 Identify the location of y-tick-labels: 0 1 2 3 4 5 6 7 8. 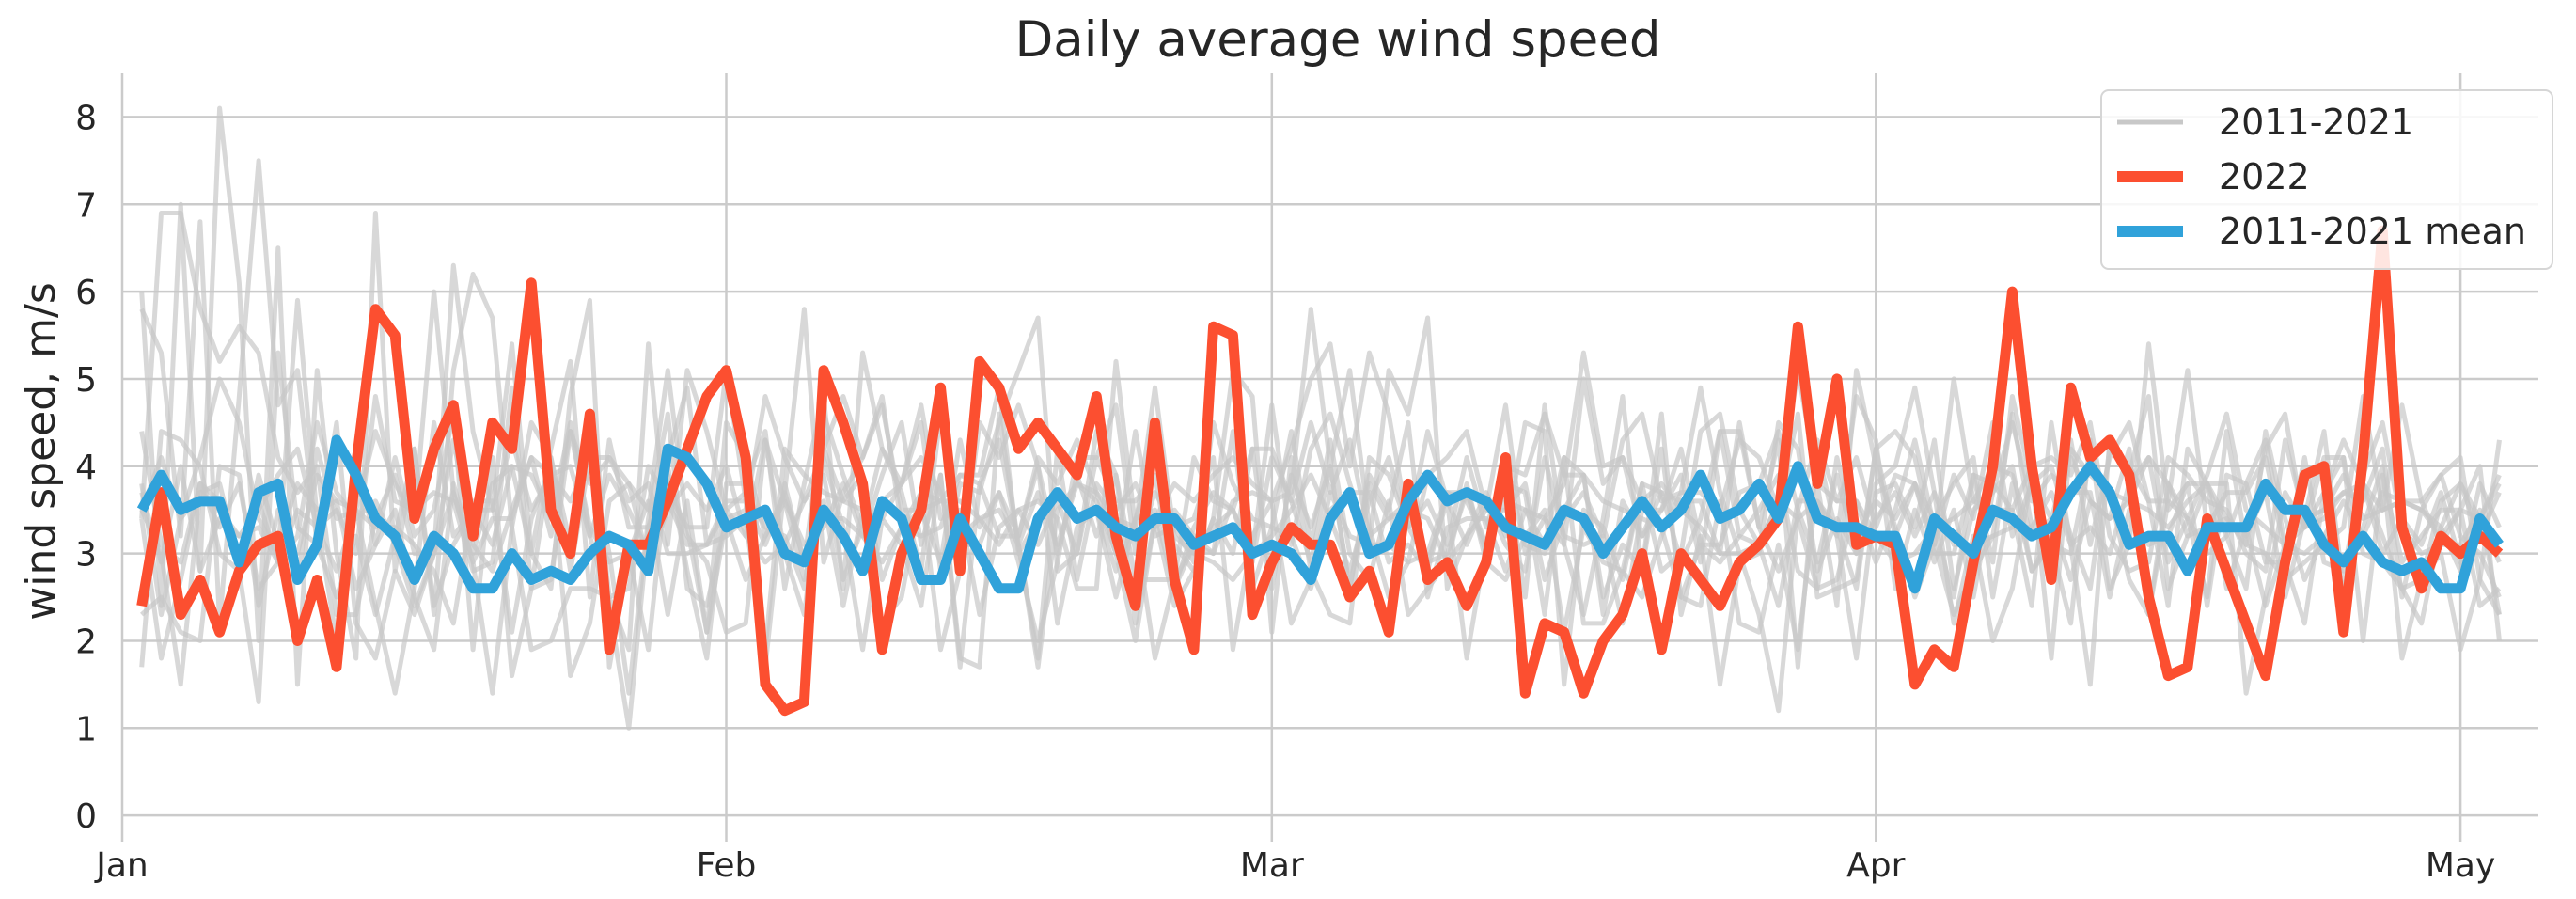
(86, 467).